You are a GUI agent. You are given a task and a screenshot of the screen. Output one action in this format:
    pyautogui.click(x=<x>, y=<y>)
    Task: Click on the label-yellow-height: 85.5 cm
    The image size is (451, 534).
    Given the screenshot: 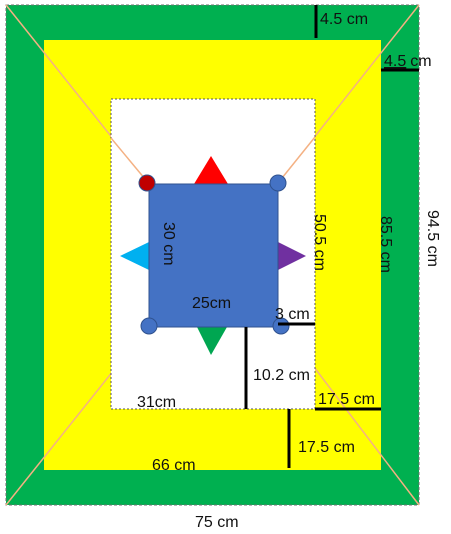 What is the action you would take?
    pyautogui.click(x=385, y=244)
    